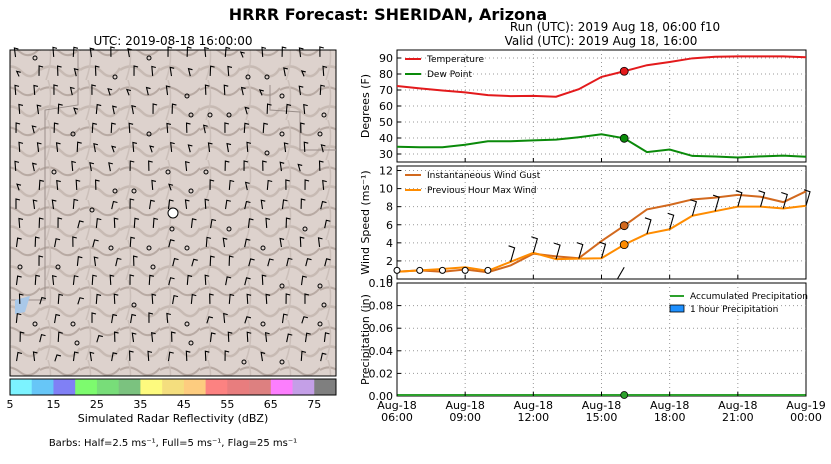  What do you see at coordinates (365, 222) in the screenshot?
I see `y-axis-label: Wind Speed (ms⁻¹)` at bounding box center [365, 222].